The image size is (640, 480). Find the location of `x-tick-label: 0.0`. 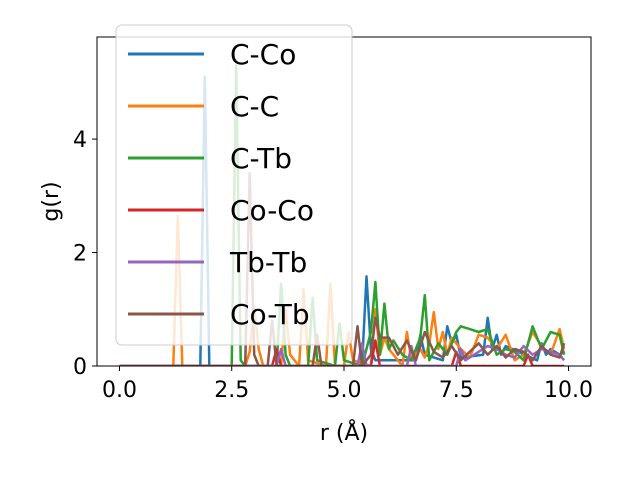

x-tick-label: 0.0 is located at coordinates (119, 390).